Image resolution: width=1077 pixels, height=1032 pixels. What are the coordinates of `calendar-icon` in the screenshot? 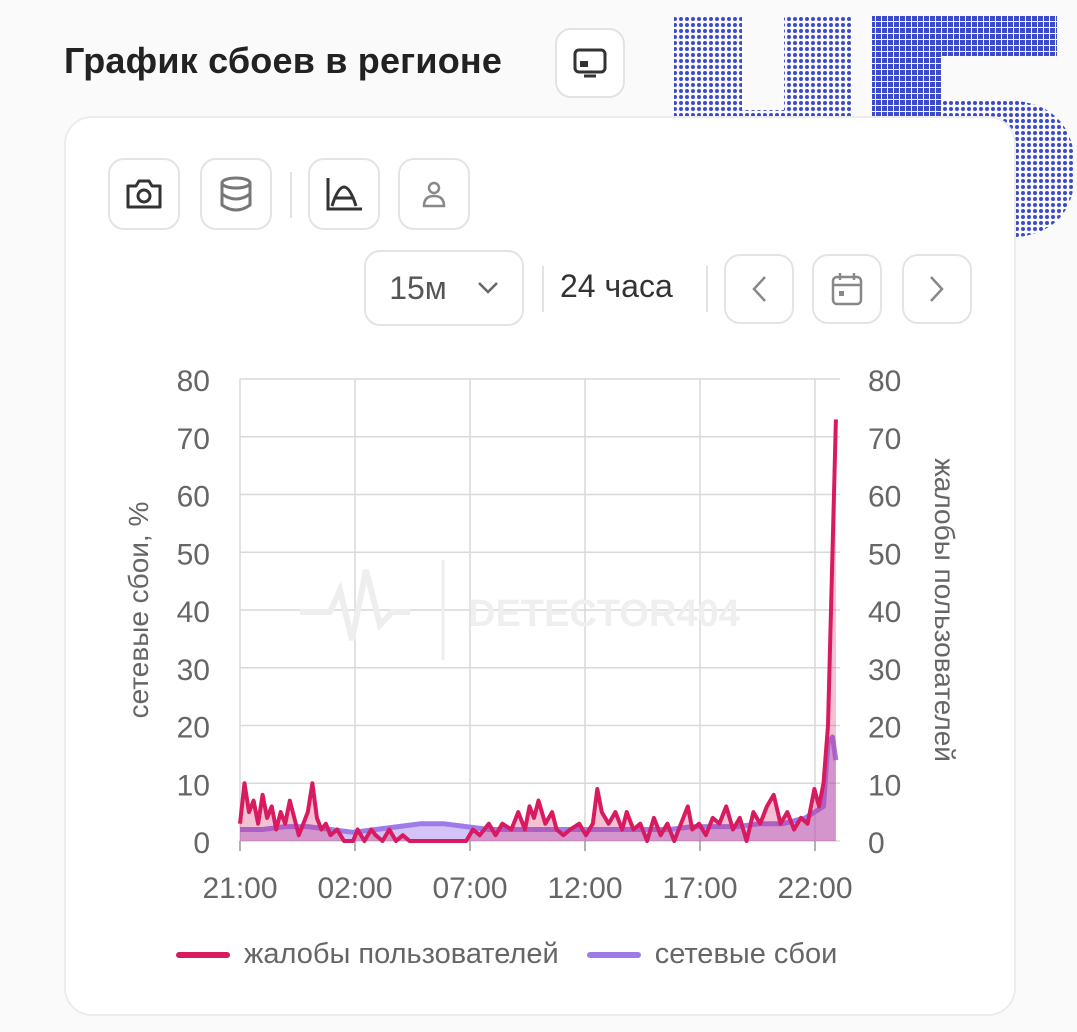 It's located at (847, 289).